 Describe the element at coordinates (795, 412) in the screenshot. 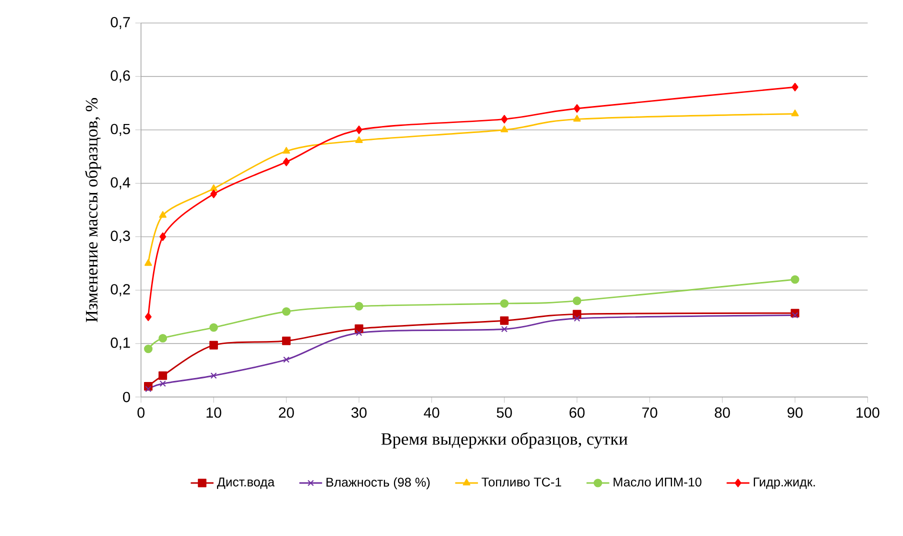

I see `x-tick-label: 90` at that location.